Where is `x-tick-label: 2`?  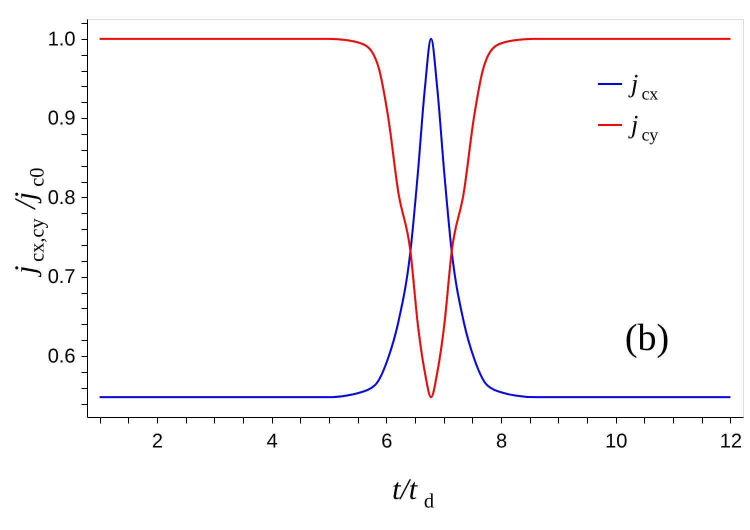 x-tick-label: 2 is located at coordinates (158, 441).